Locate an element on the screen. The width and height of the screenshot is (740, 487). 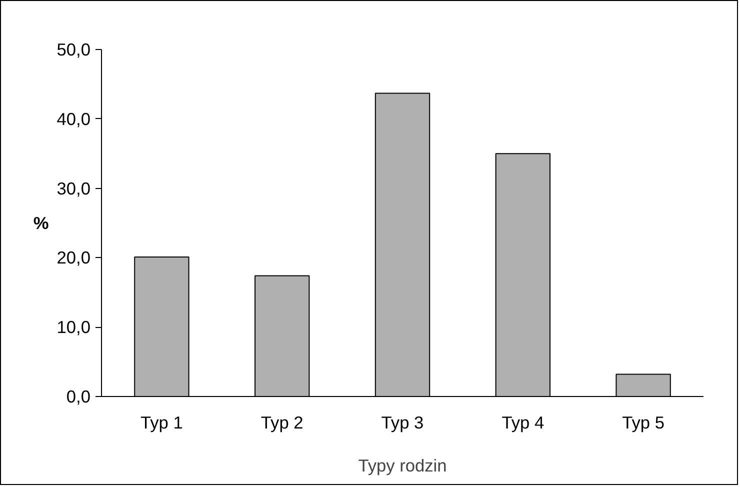
y-tick-label: 40,0 is located at coordinates (73, 118).